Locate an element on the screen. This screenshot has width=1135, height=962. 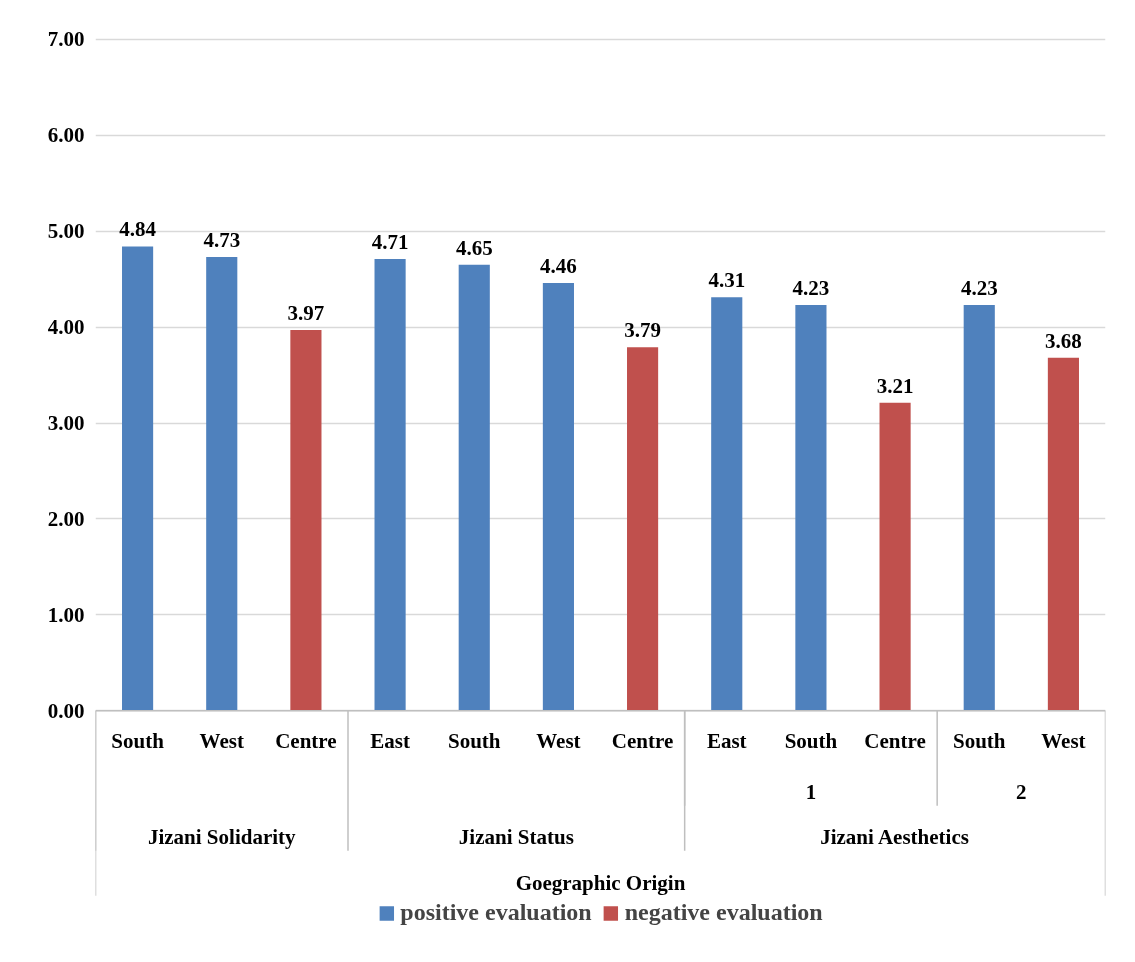
data-label: 4.71 is located at coordinates (390, 241).